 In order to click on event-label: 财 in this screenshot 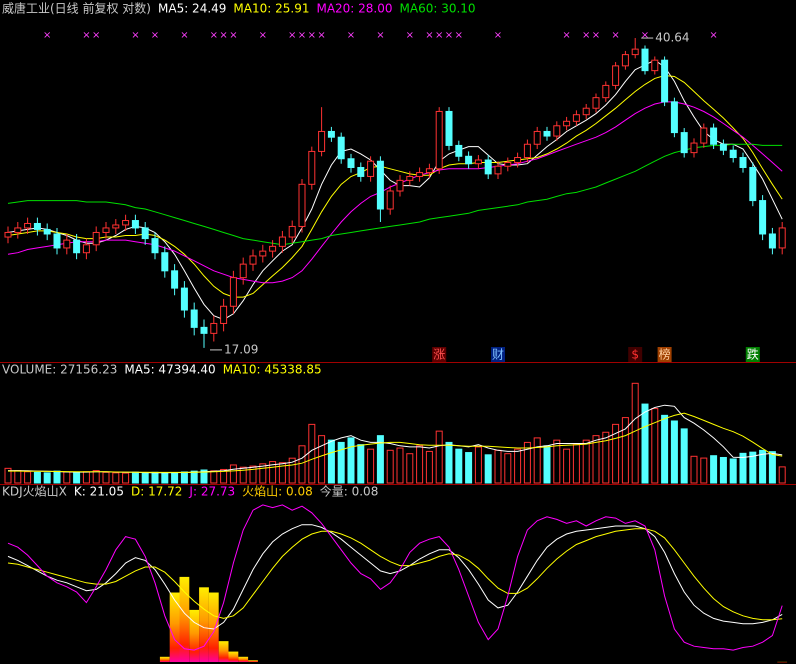, I will do `click(498, 355)`.